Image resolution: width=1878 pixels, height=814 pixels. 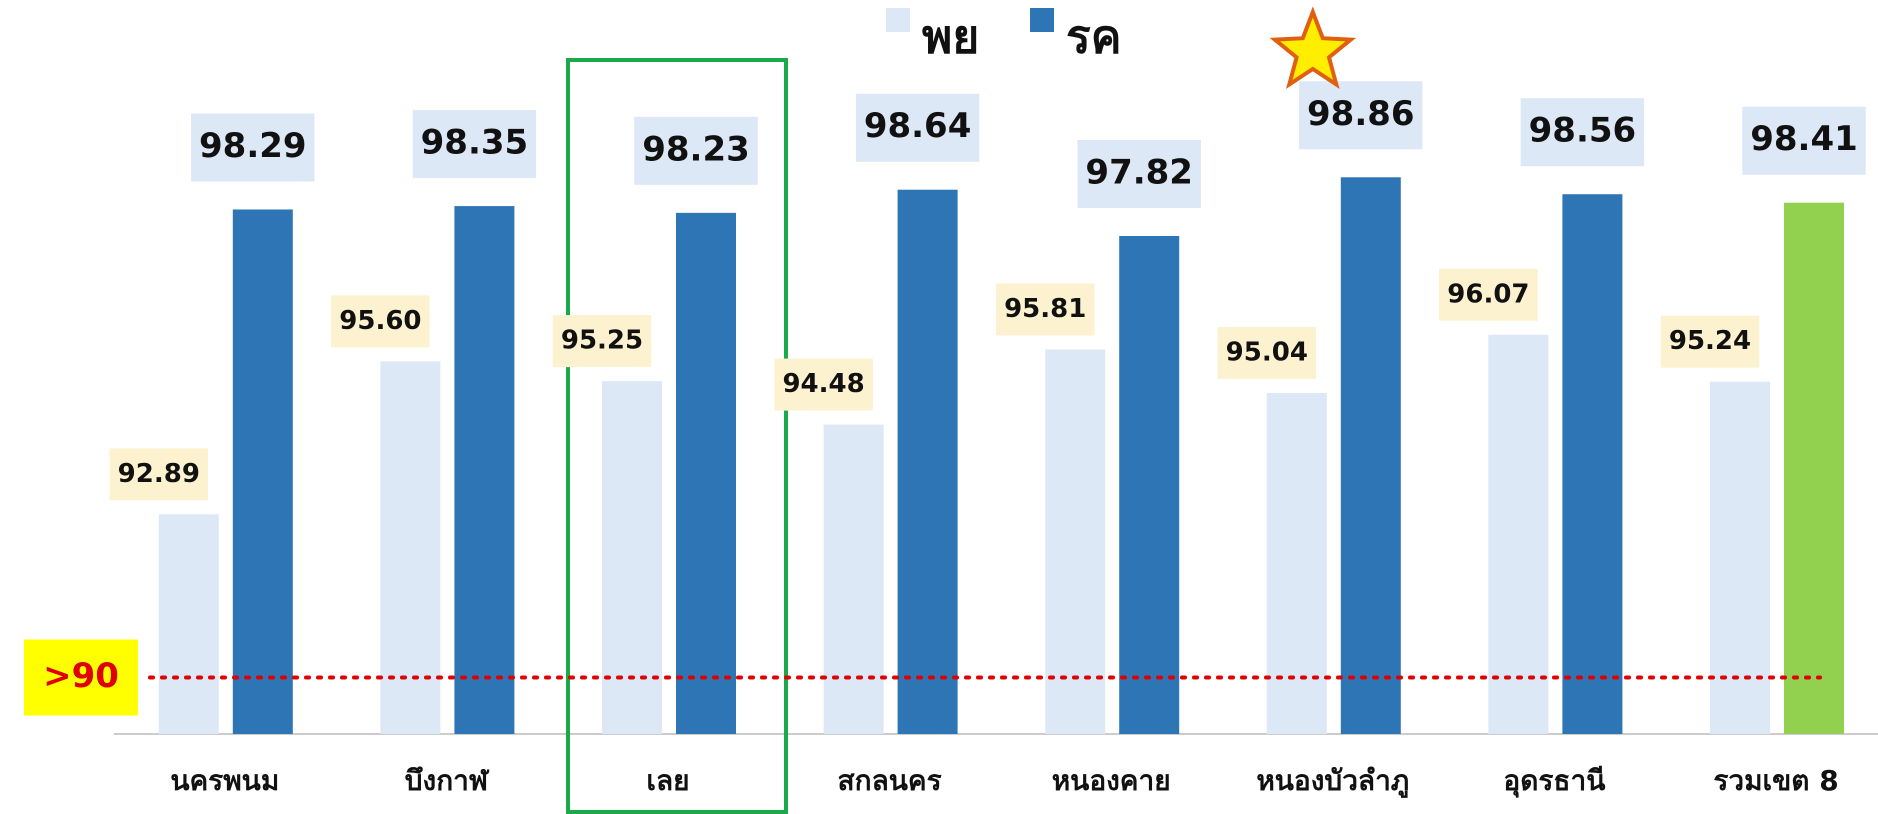 I want to click on value-label: 96.07, so click(x=1488, y=294).